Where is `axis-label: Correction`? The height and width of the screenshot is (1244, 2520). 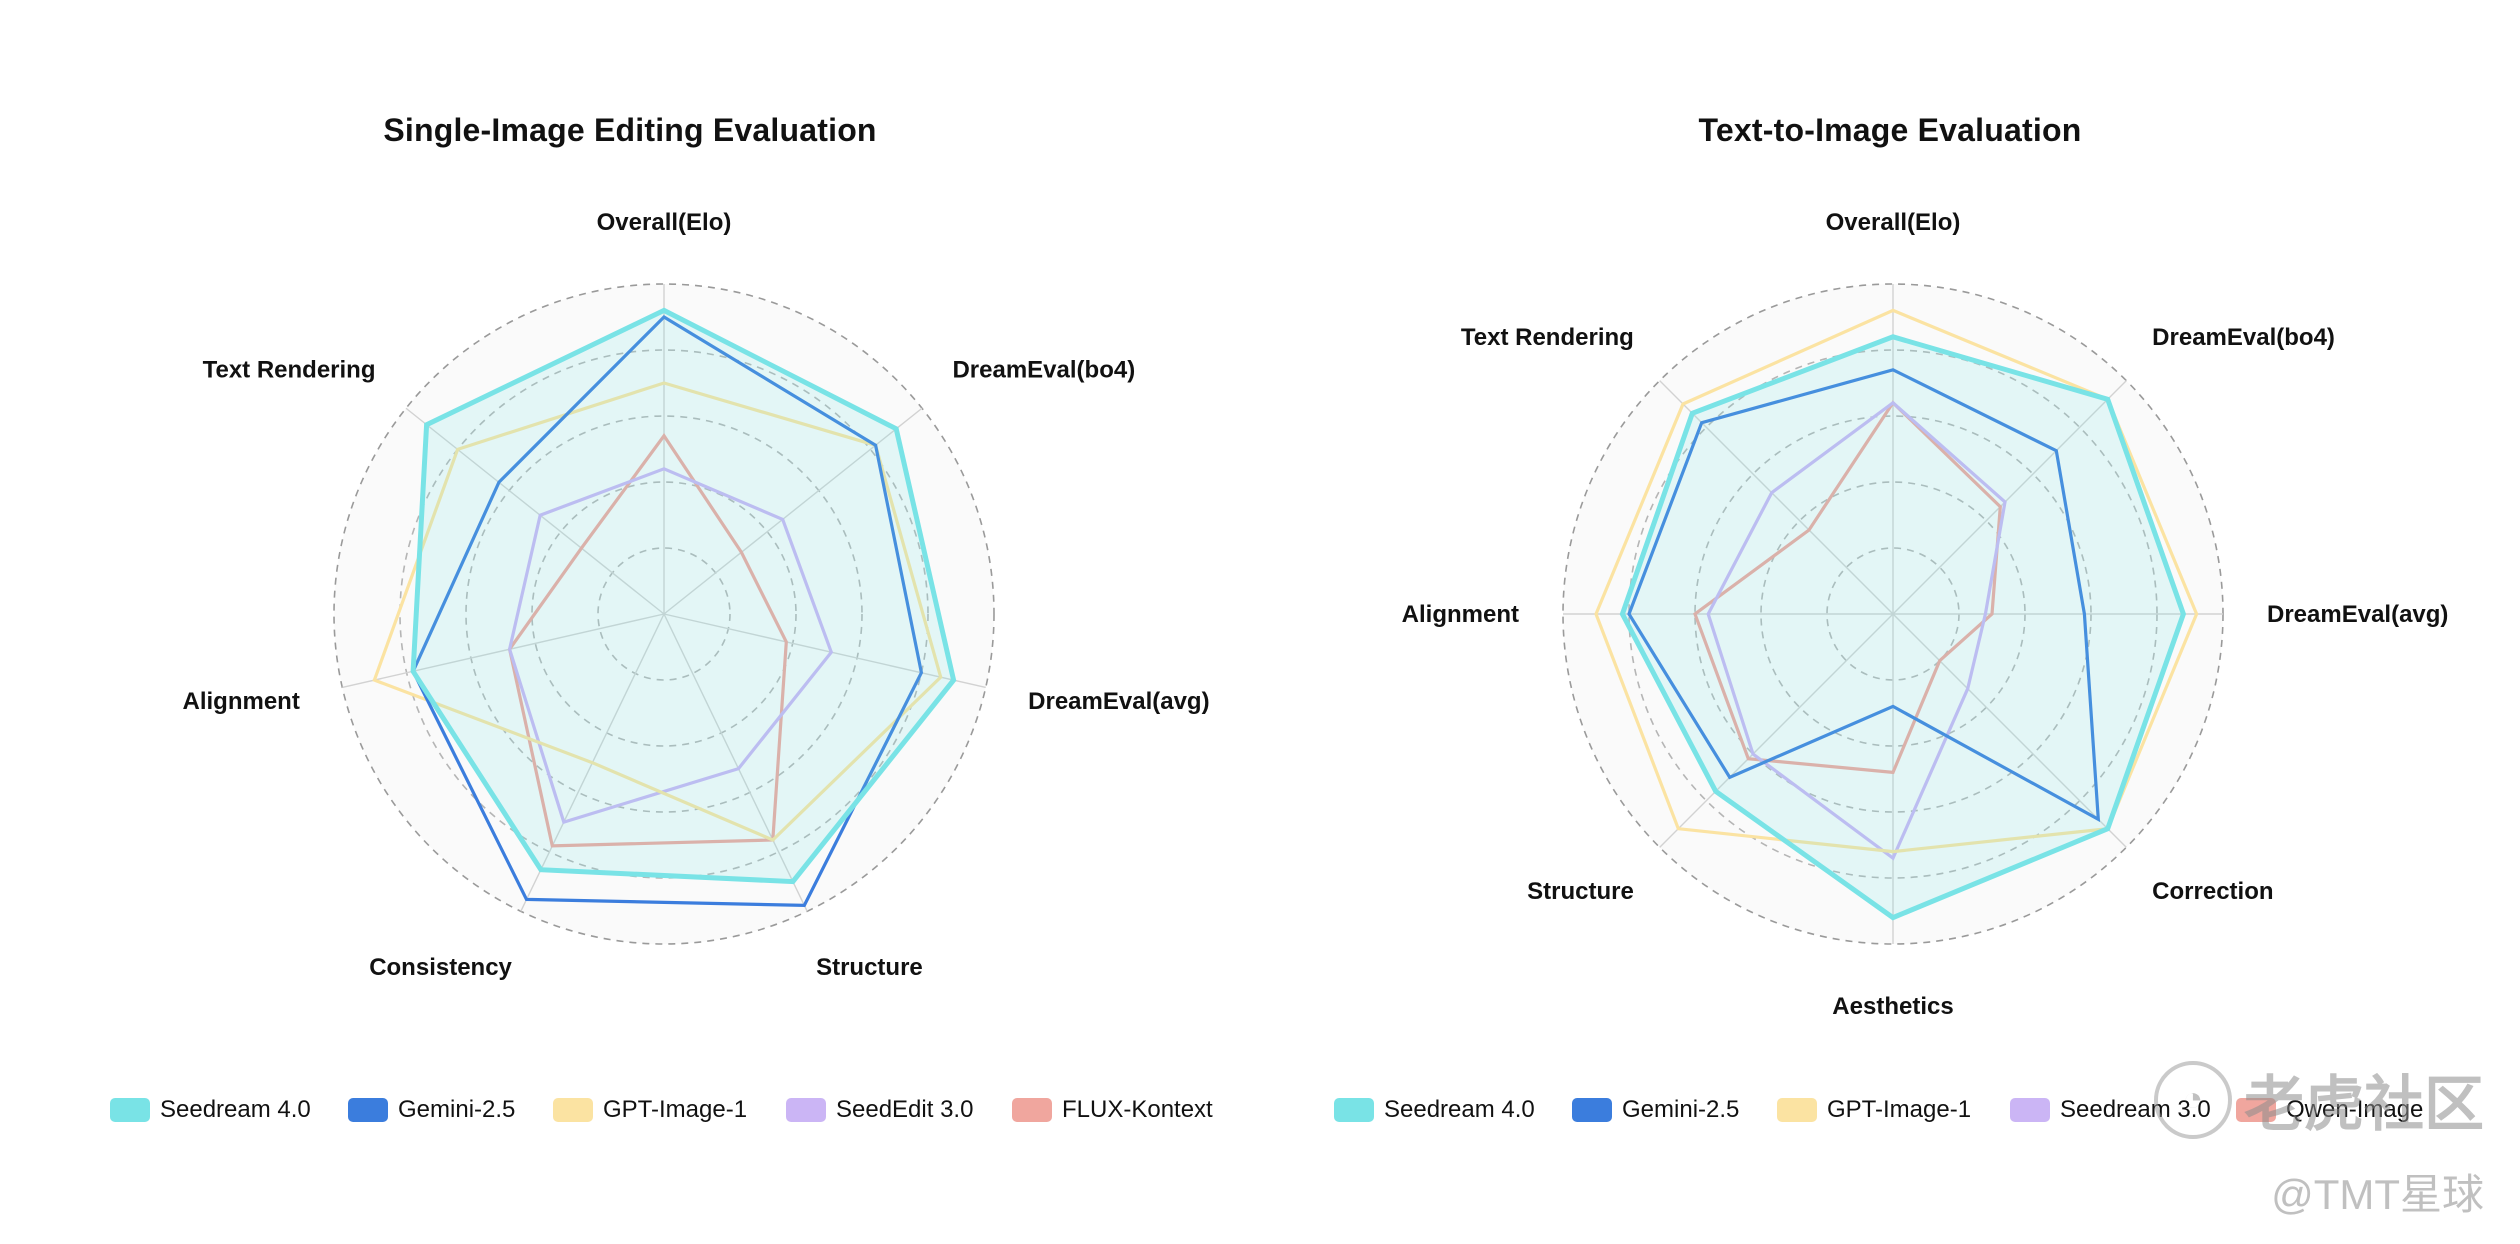 axis-label: Correction is located at coordinates (2212, 891).